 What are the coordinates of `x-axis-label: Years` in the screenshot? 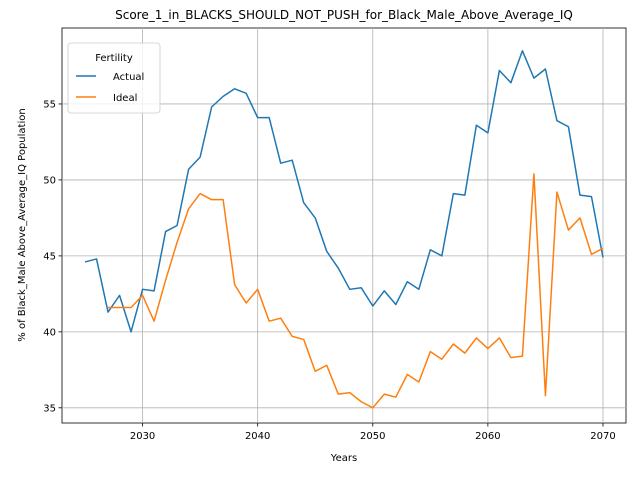 It's located at (343, 458).